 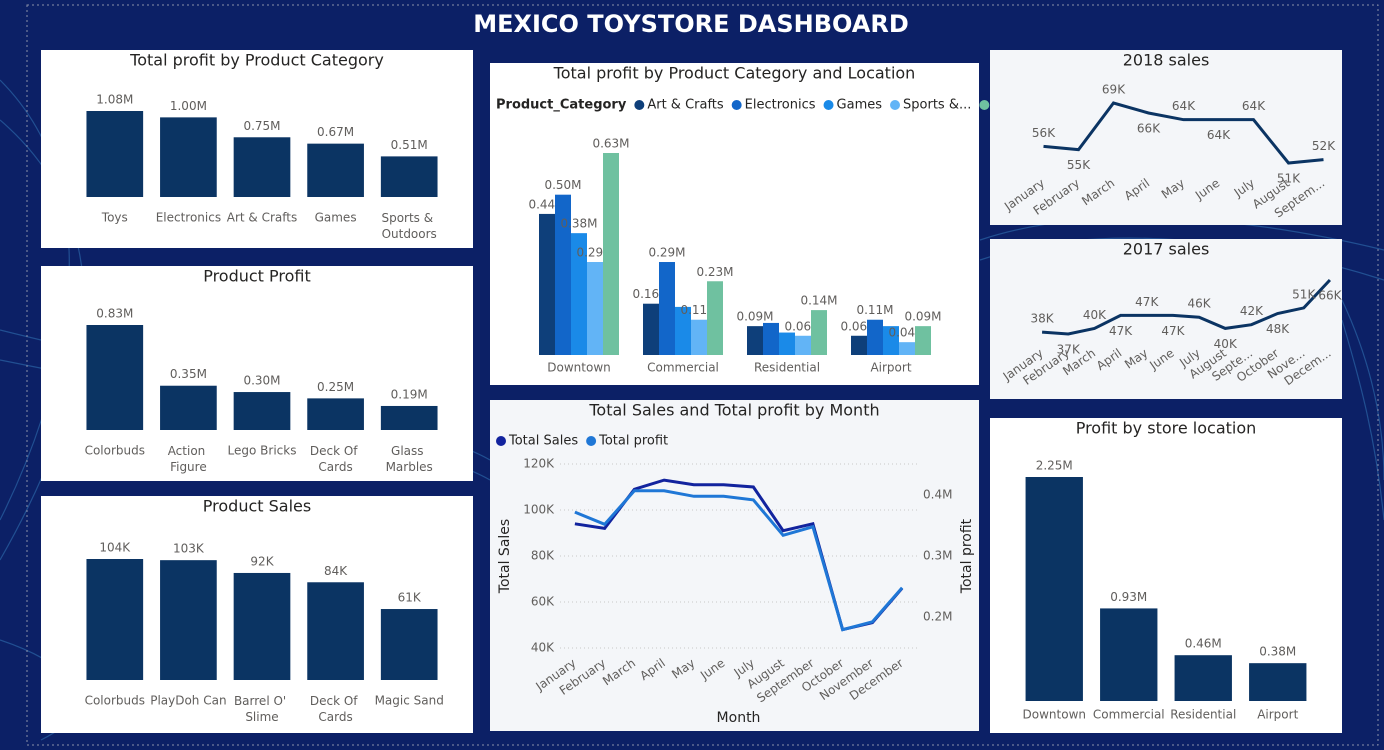 What do you see at coordinates (1114, 90) in the screenshot?
I see `data-label: 69K` at bounding box center [1114, 90].